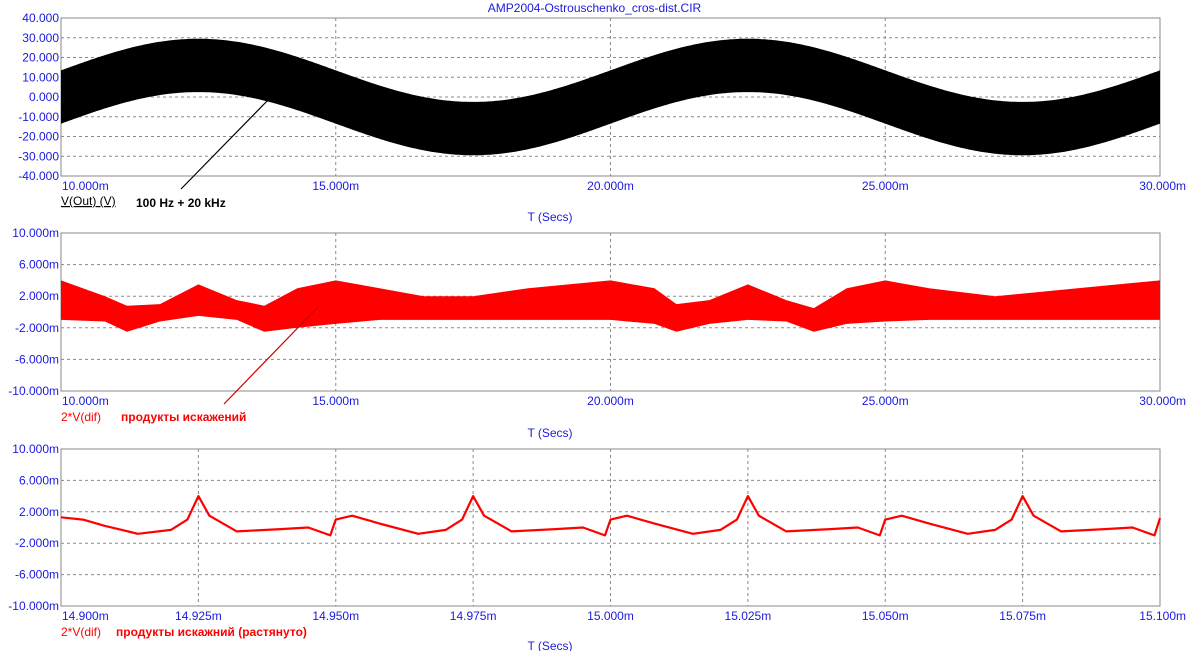 Image resolution: width=1189 pixels, height=651 pixels. I want to click on x-tick-label: 14.950m, so click(335, 616).